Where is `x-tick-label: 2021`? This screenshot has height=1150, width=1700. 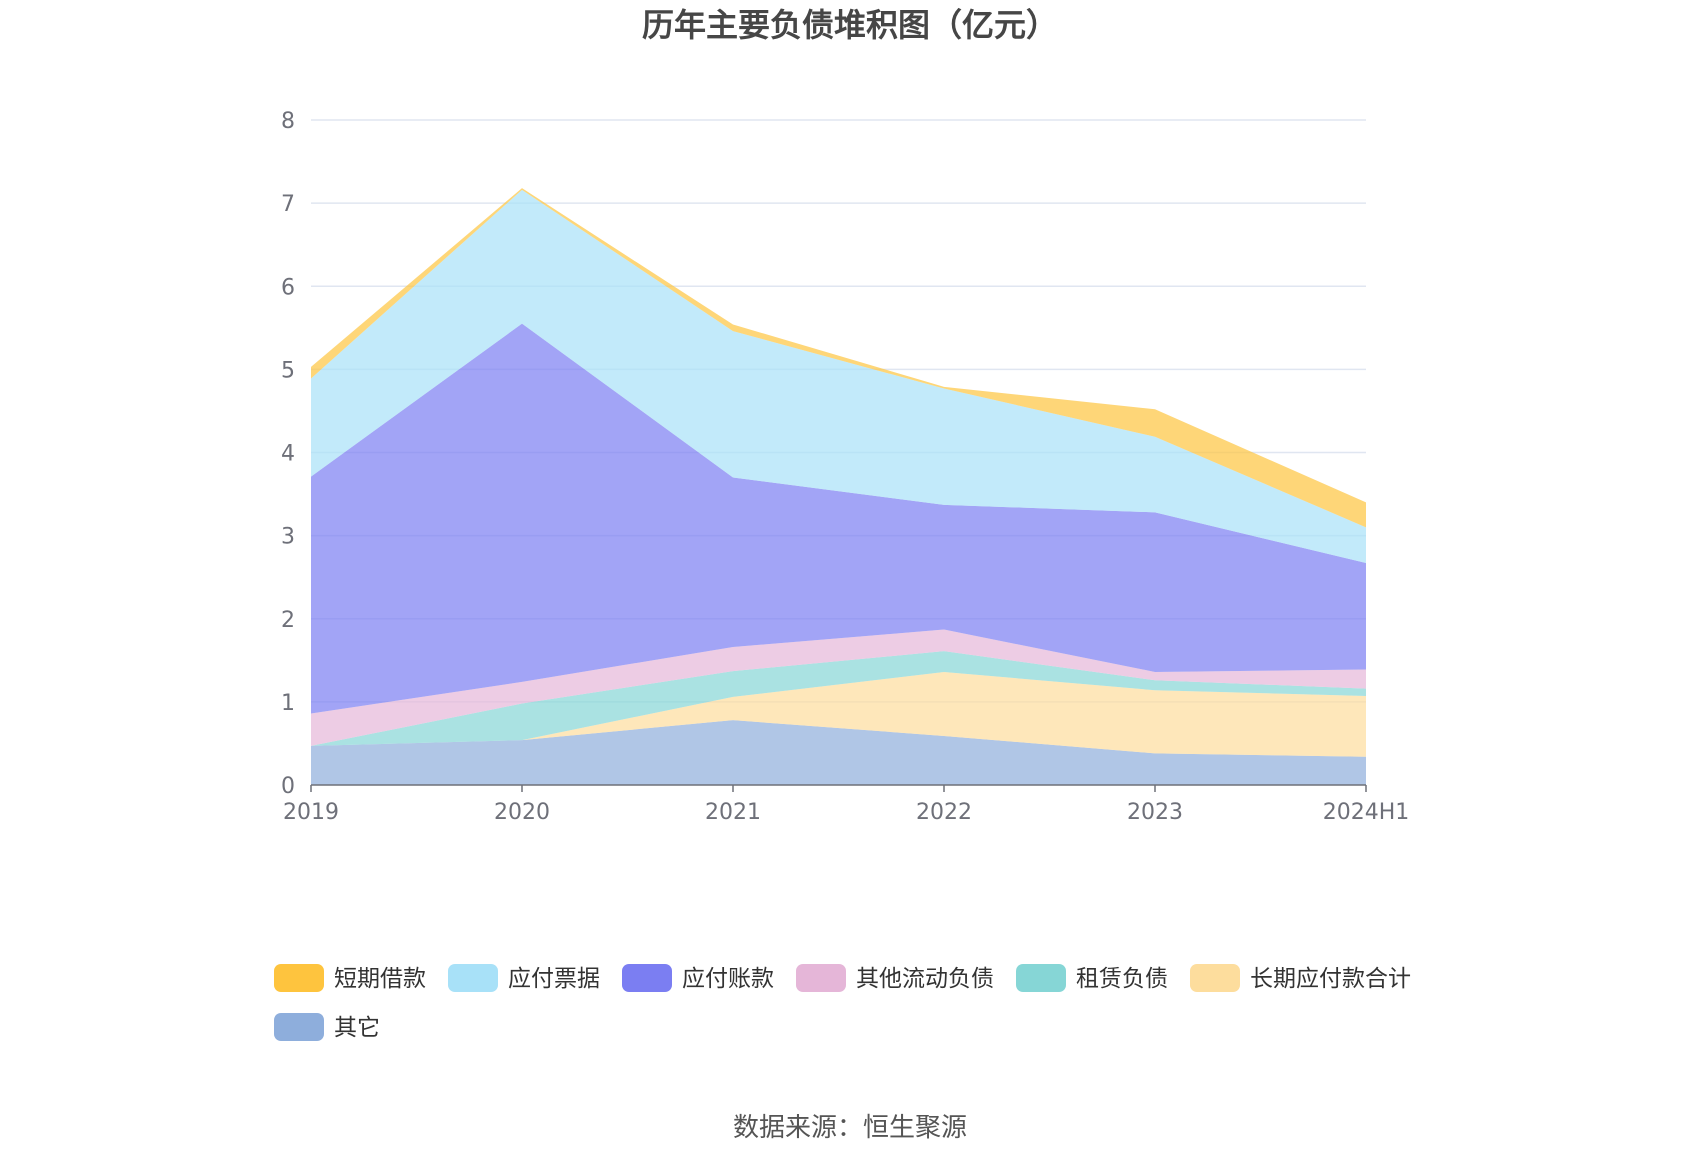
x-tick-label: 2021 is located at coordinates (733, 812).